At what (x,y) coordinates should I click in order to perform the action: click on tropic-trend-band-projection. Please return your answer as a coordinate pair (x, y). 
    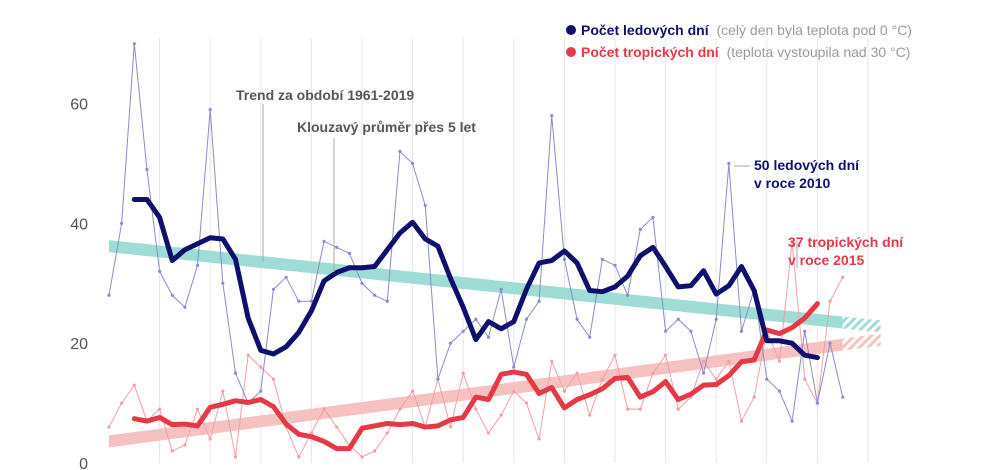
    Looking at the image, I should click on (861, 342).